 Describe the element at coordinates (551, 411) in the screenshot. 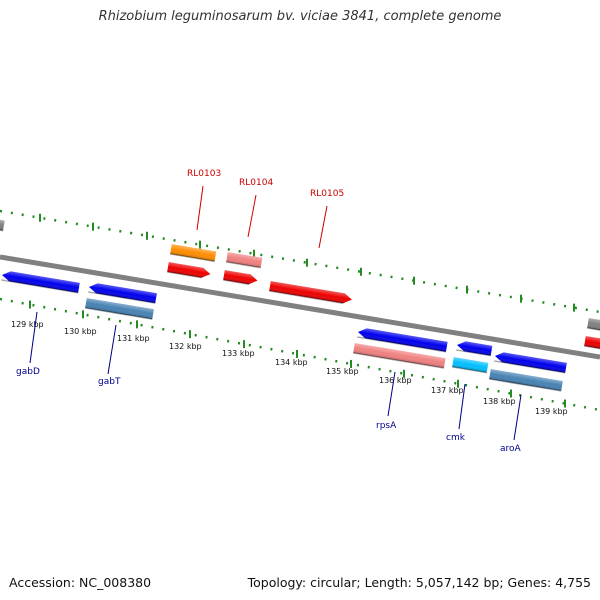

I see `scale-tick-label: 139 kbp` at that location.